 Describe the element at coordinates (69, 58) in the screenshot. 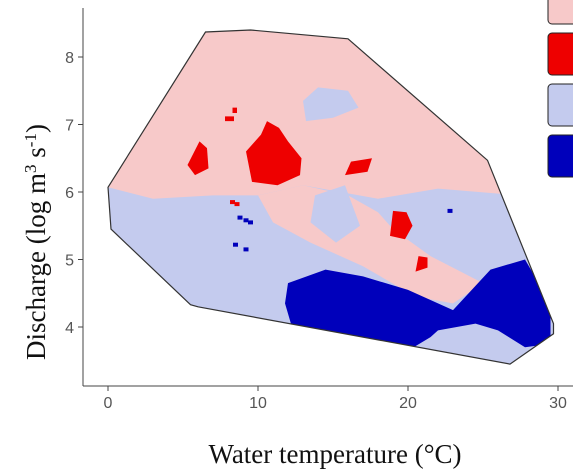

I see `y-tick-label-8: 8` at that location.